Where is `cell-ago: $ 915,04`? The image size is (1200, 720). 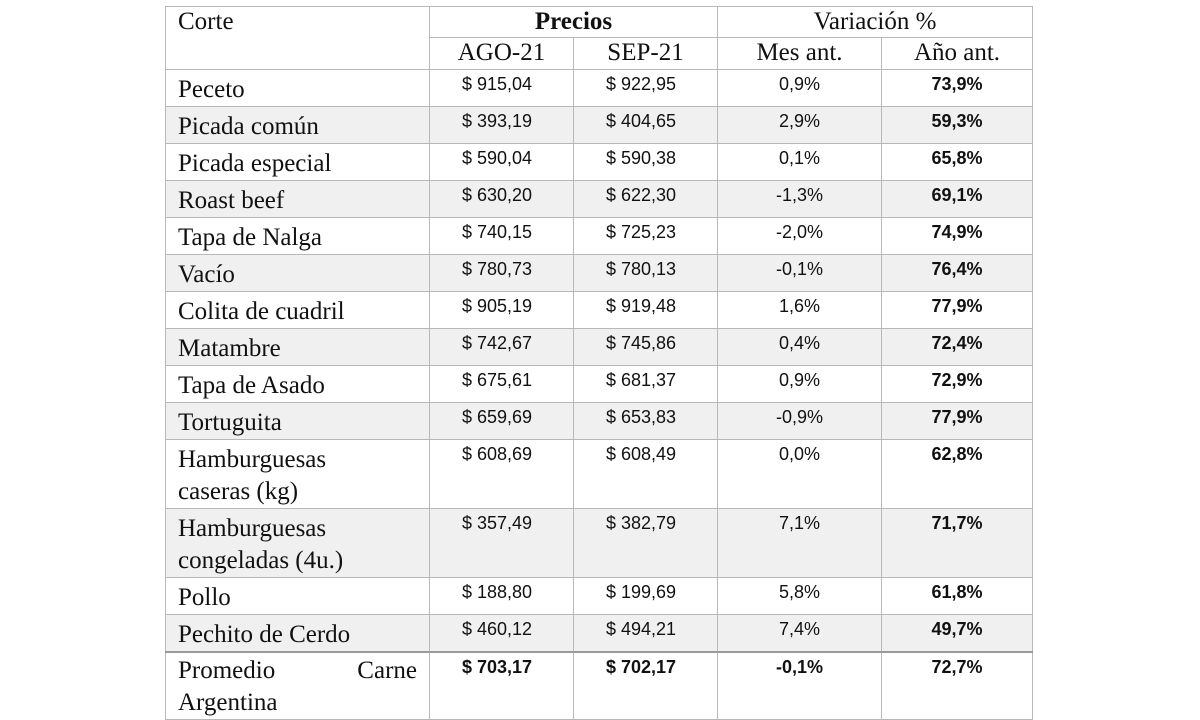 cell-ago: $ 915,04 is located at coordinates (501, 88).